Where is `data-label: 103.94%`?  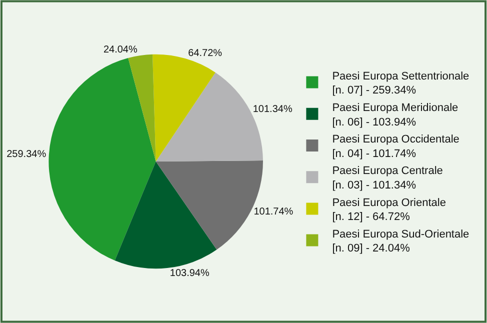
data-label: 103.94% is located at coordinates (190, 273).